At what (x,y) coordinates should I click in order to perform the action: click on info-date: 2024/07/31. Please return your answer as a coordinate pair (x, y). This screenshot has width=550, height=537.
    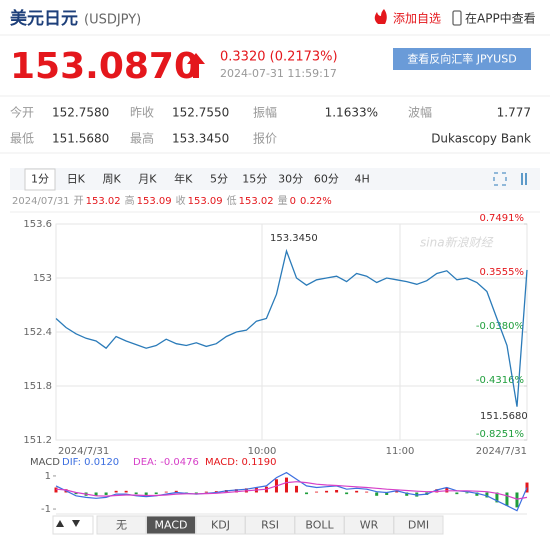
    Looking at the image, I should click on (41, 201).